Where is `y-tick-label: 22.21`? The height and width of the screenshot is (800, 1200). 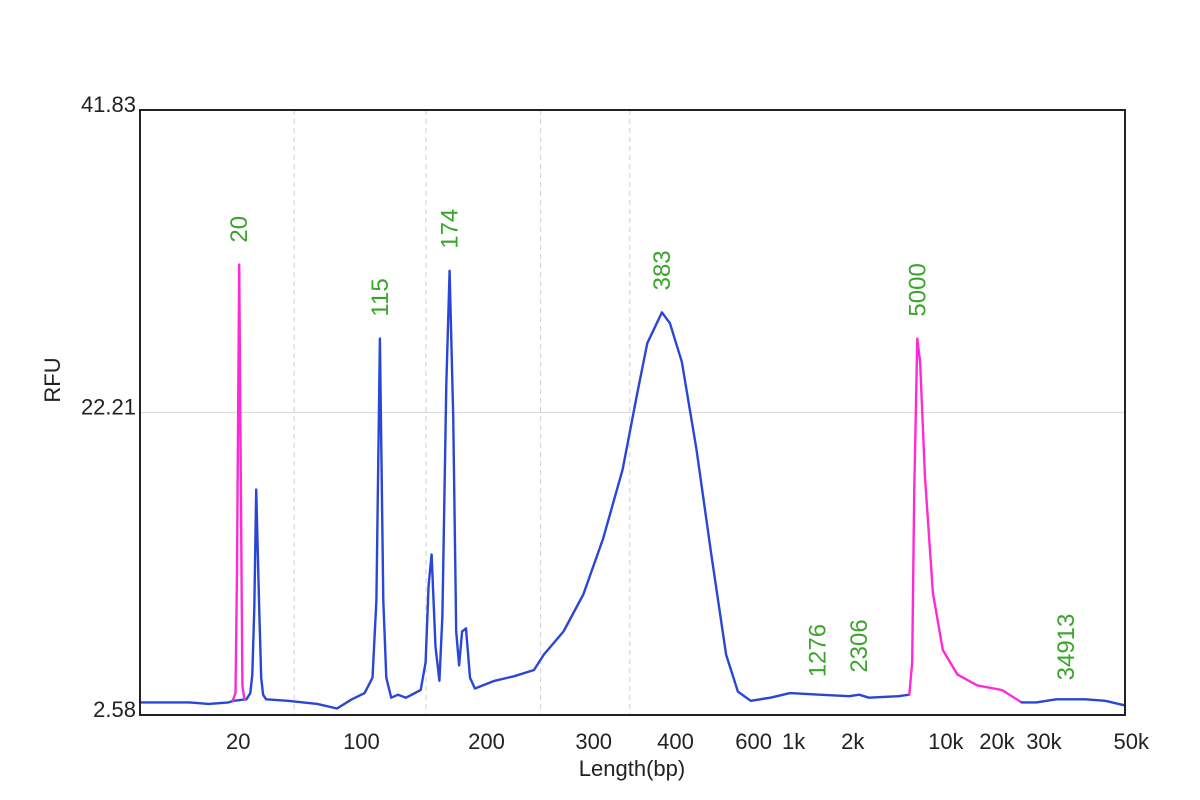
y-tick-label: 22.21 is located at coordinates (108, 406).